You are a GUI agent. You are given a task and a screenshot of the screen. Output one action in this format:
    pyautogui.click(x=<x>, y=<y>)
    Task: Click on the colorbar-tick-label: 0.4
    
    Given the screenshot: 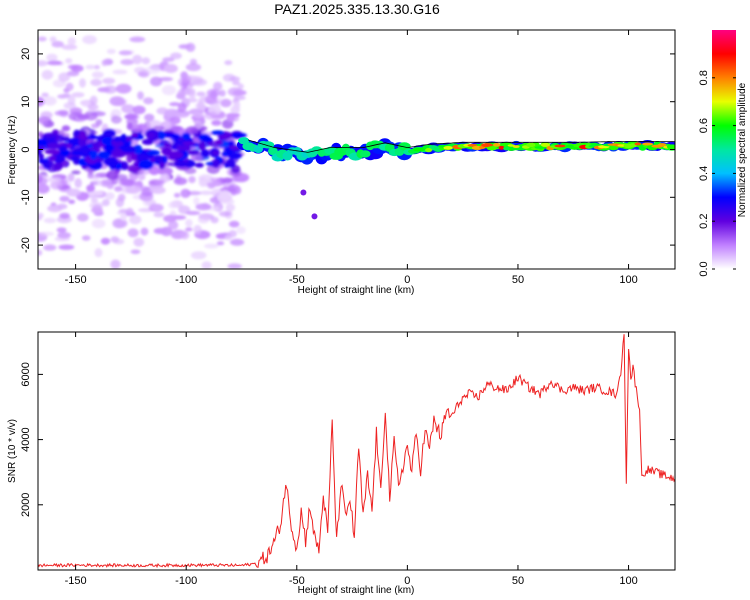 What is the action you would take?
    pyautogui.click(x=704, y=173)
    